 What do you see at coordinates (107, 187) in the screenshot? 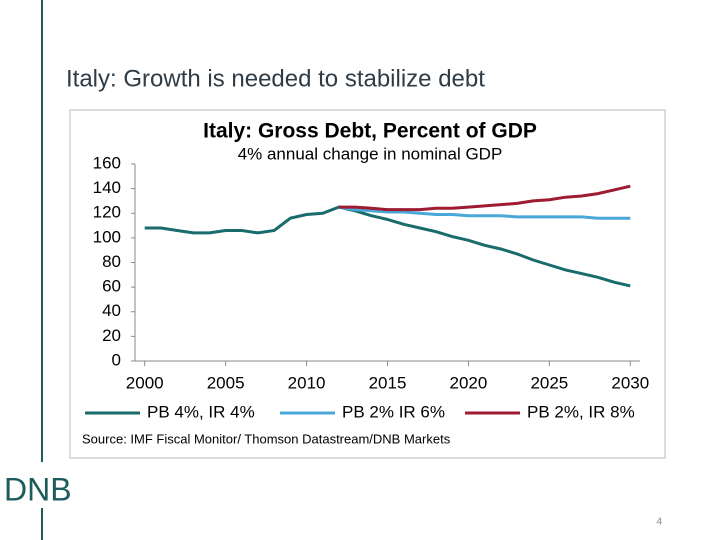
I see `y-tick-label: 140` at bounding box center [107, 187].